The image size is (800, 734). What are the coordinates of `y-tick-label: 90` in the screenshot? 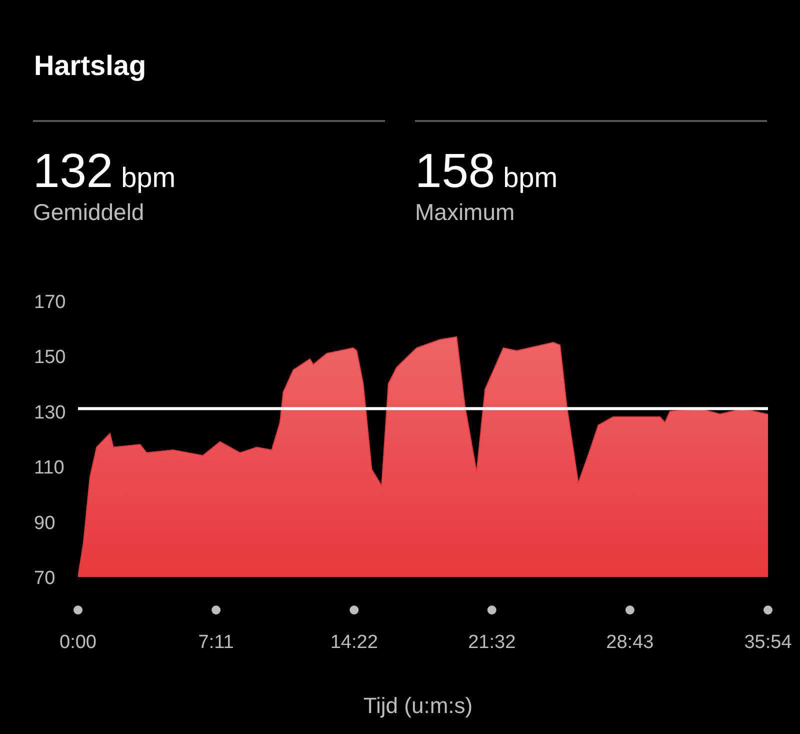 It's located at (45, 523).